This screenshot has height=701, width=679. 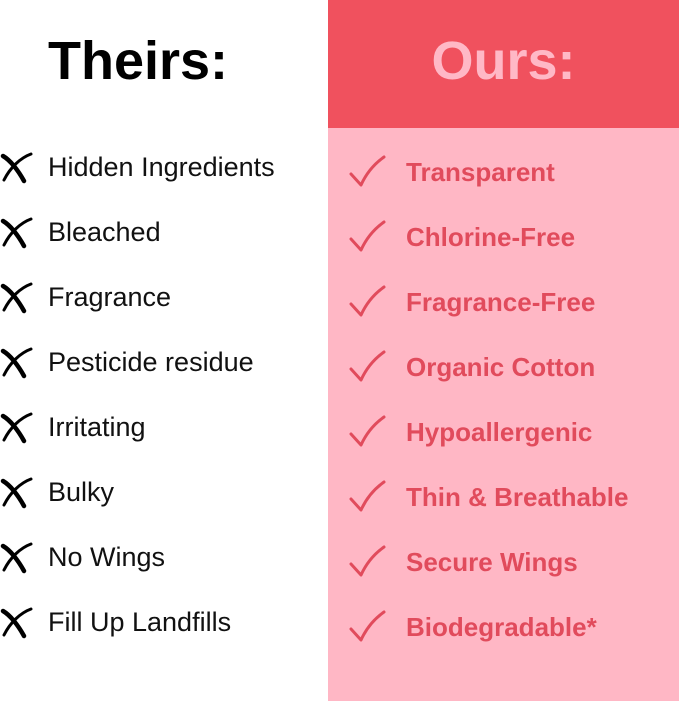 I want to click on theirs-item: Fill Up Landfills, so click(x=115, y=622).